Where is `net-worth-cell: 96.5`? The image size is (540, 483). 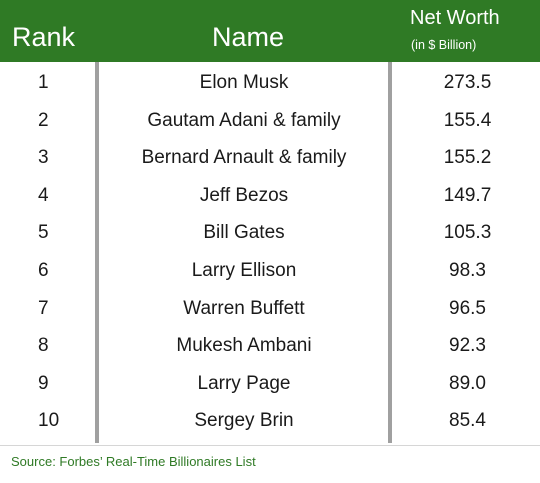
net-worth-cell: 96.5 is located at coordinates (467, 308).